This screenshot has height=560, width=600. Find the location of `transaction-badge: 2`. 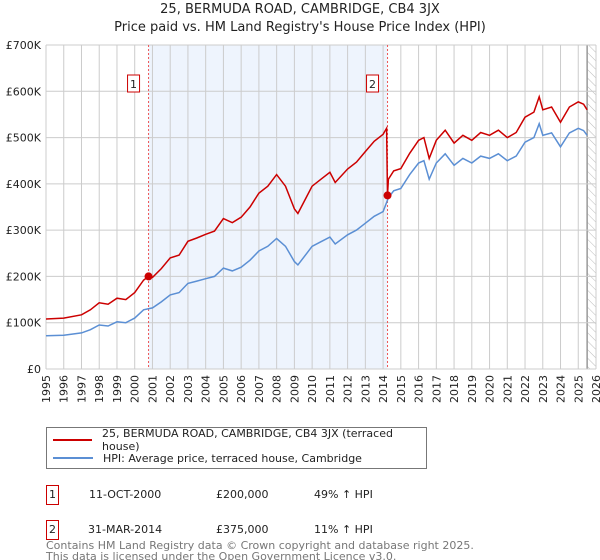

transaction-badge: 2 is located at coordinates (52, 530).